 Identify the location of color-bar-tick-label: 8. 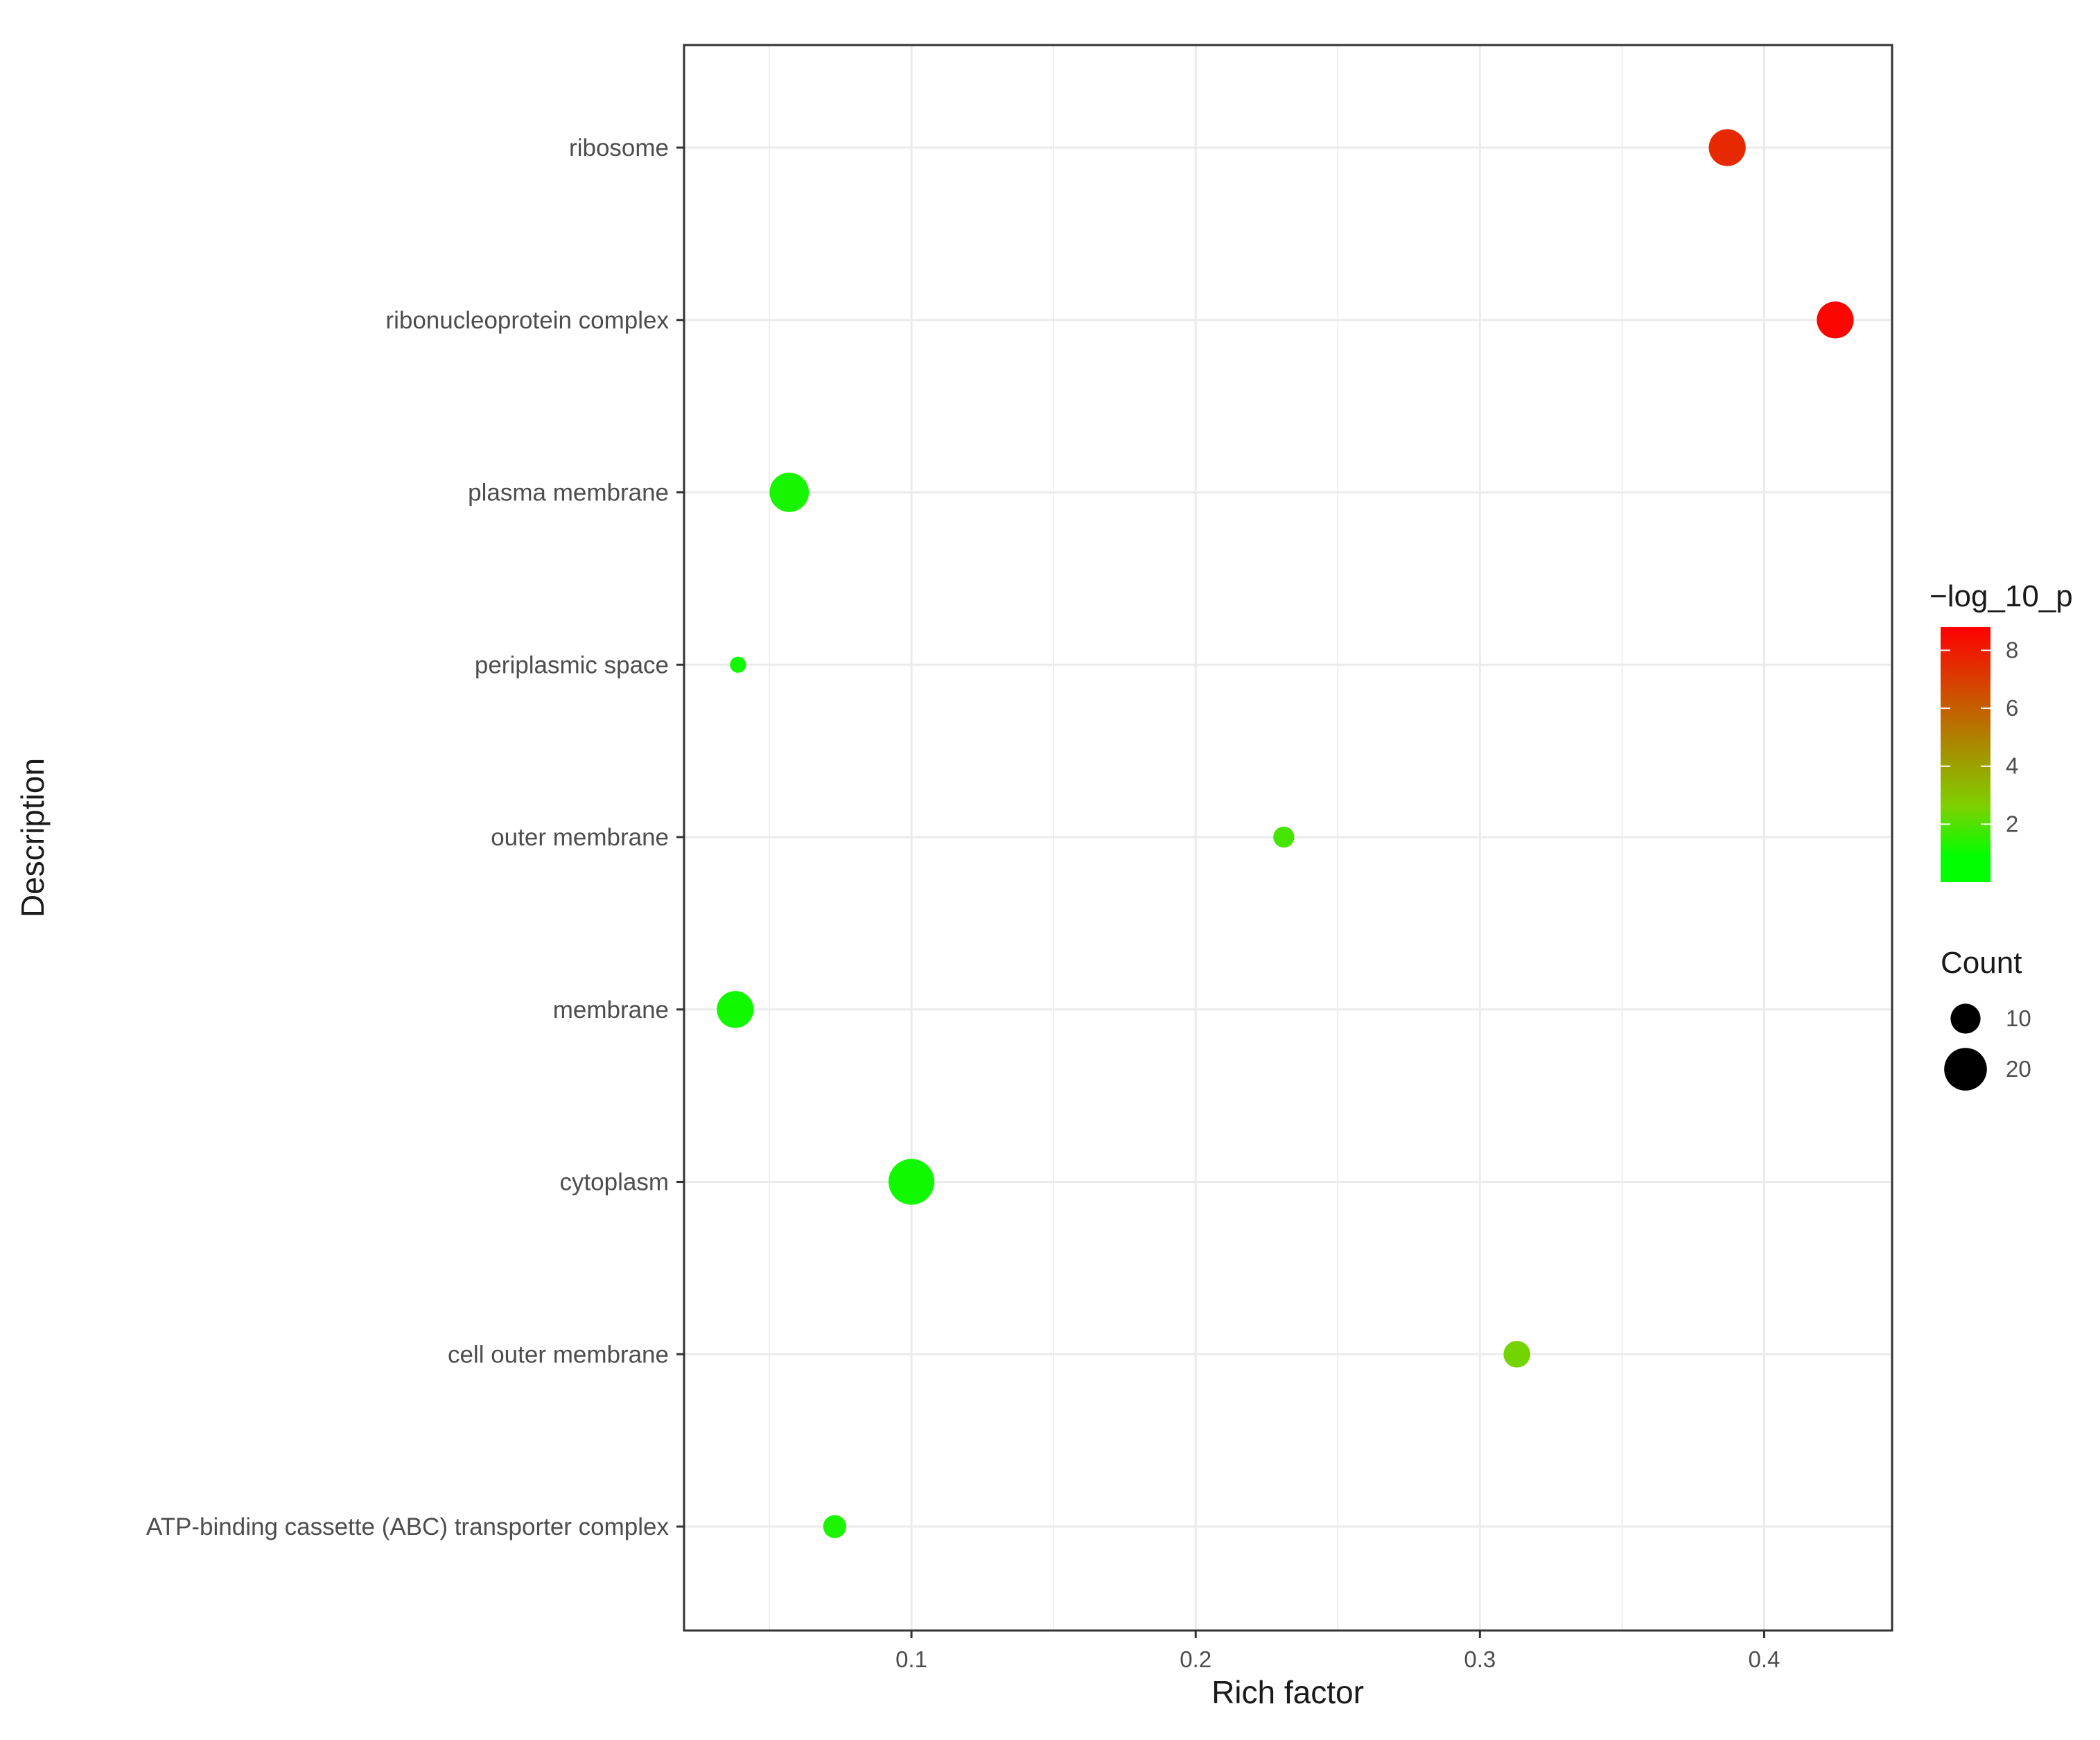
(2012, 649).